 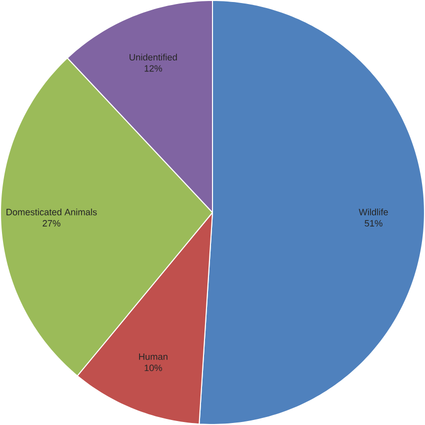 What do you see at coordinates (153, 368) in the screenshot?
I see `data-label: 10%` at bounding box center [153, 368].